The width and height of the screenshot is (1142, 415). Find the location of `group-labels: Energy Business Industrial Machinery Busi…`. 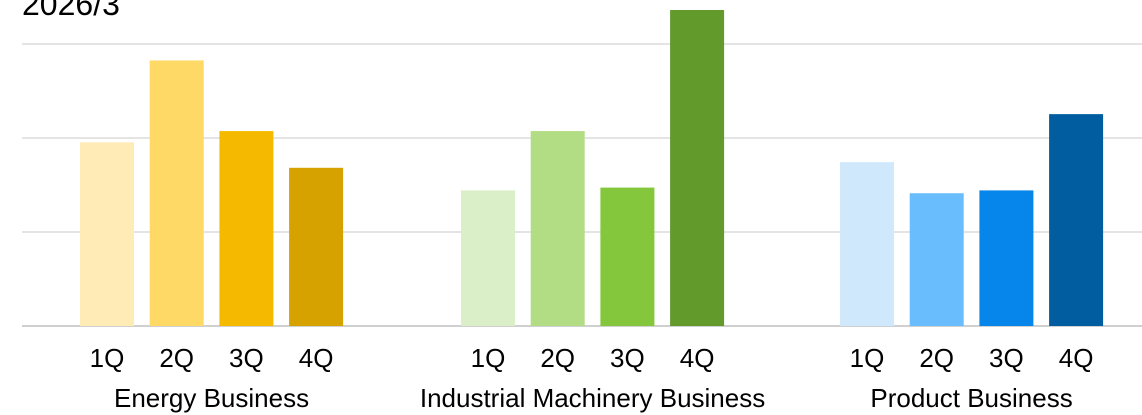

group-labels: Energy Business Industrial Machinery Busi… is located at coordinates (593, 398).